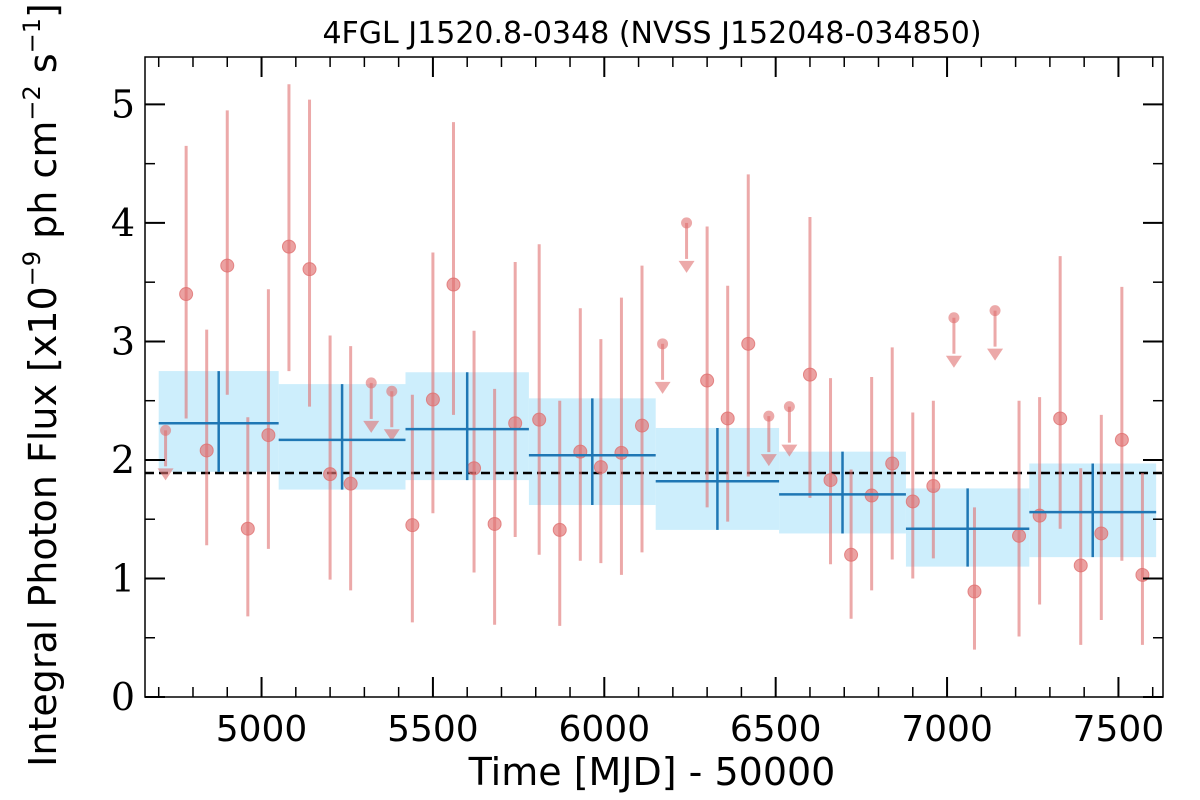 This screenshot has width=1200, height=800. Describe the element at coordinates (32, 268) in the screenshot. I see `y-axis-label-exp1: −9` at that location.